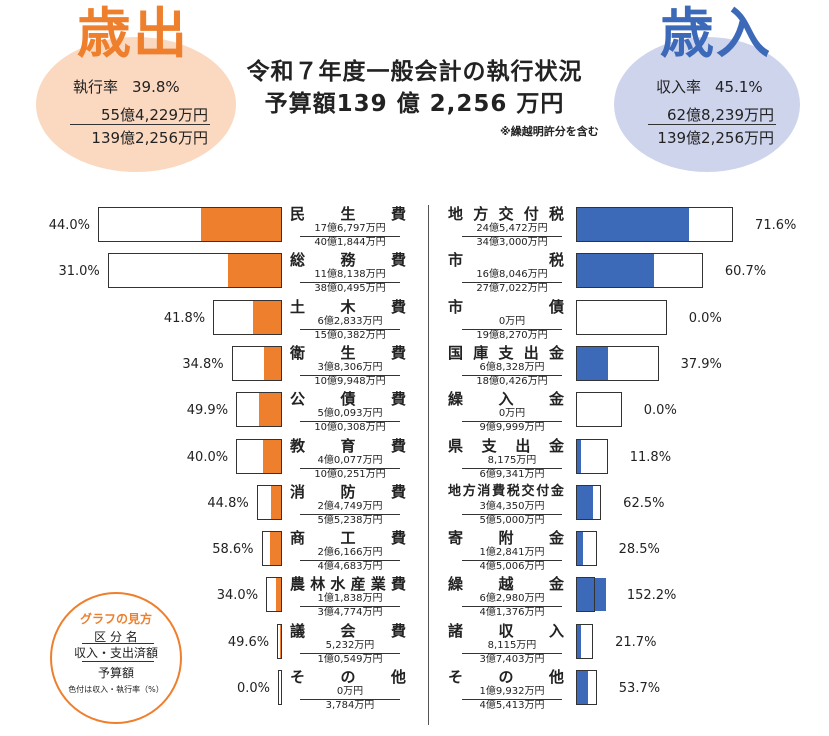 This screenshot has height=736, width=829. What do you see at coordinates (69, 225) in the screenshot?
I see `expenditure-rate-label: 44.0%` at bounding box center [69, 225].